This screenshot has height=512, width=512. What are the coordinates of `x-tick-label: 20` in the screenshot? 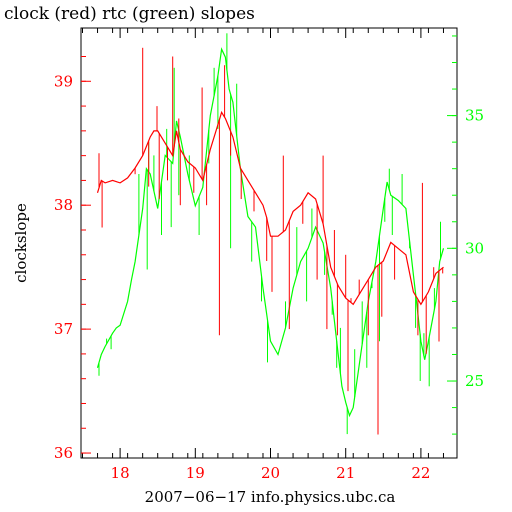 It's located at (270, 473).